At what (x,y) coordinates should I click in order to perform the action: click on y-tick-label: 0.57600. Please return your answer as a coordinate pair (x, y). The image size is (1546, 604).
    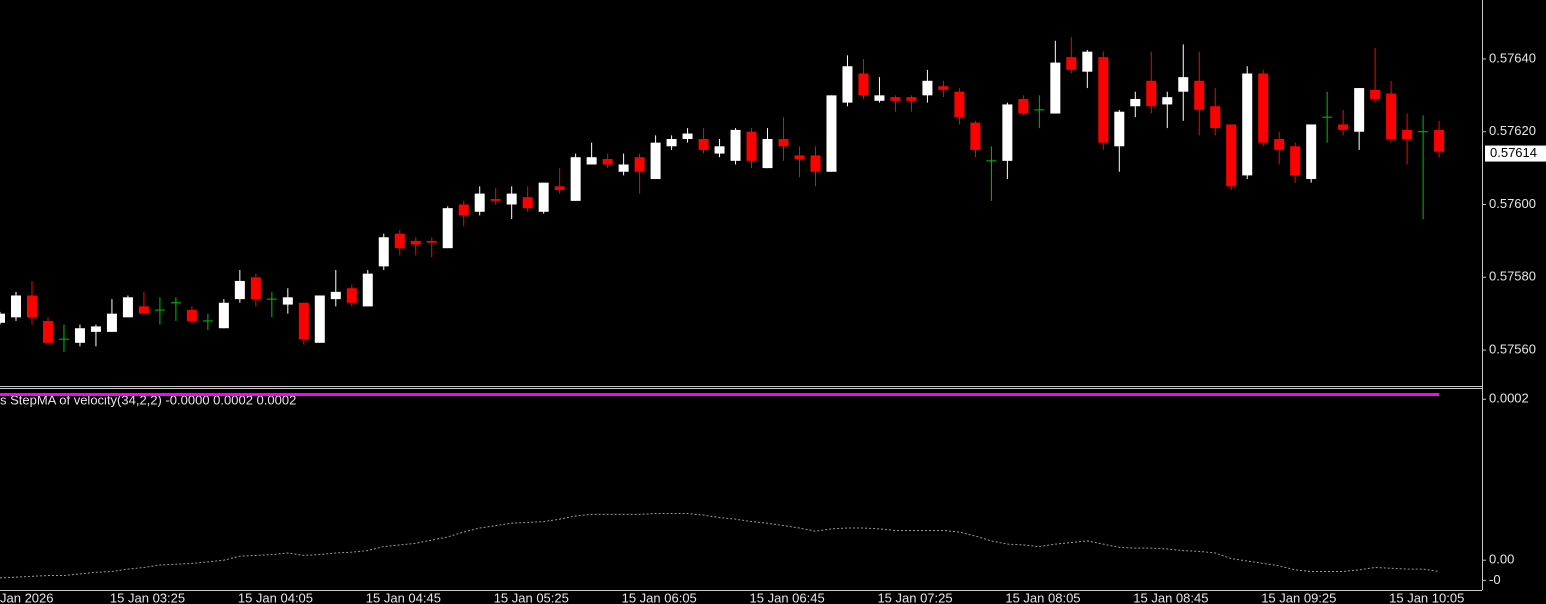
    Looking at the image, I should click on (1512, 203).